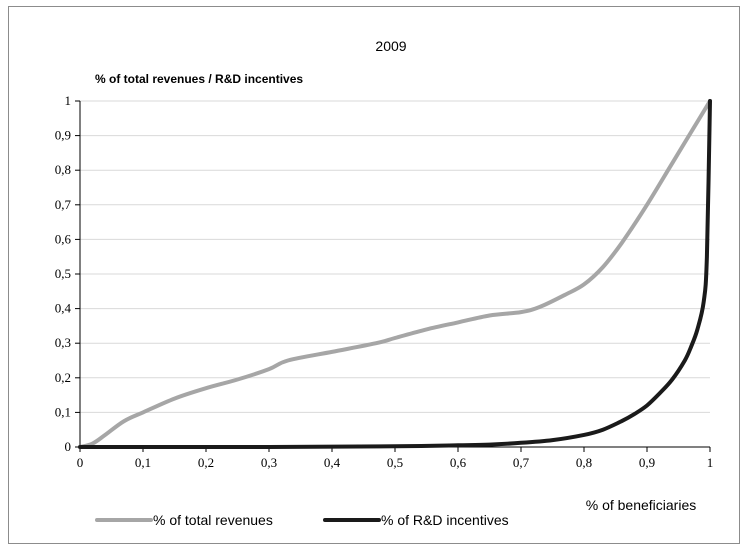  Describe the element at coordinates (63, 169) in the screenshot. I see `y-tick-label: 0,8` at that location.